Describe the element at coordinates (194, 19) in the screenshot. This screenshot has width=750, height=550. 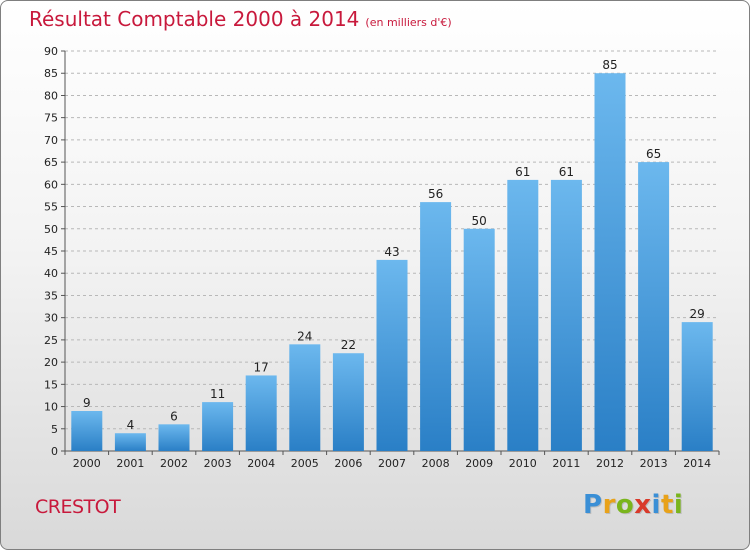
I see `title-text: Résultat Comptable 2000 à 2014` at that location.